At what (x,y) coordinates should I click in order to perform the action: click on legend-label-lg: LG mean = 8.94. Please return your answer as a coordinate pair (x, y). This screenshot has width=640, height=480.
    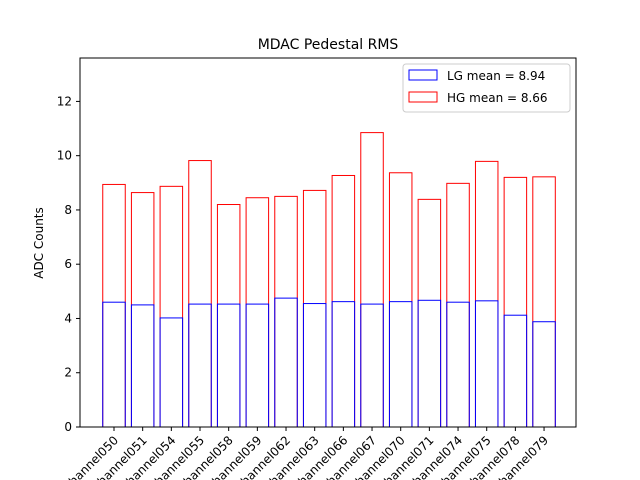
    Looking at the image, I should click on (496, 76).